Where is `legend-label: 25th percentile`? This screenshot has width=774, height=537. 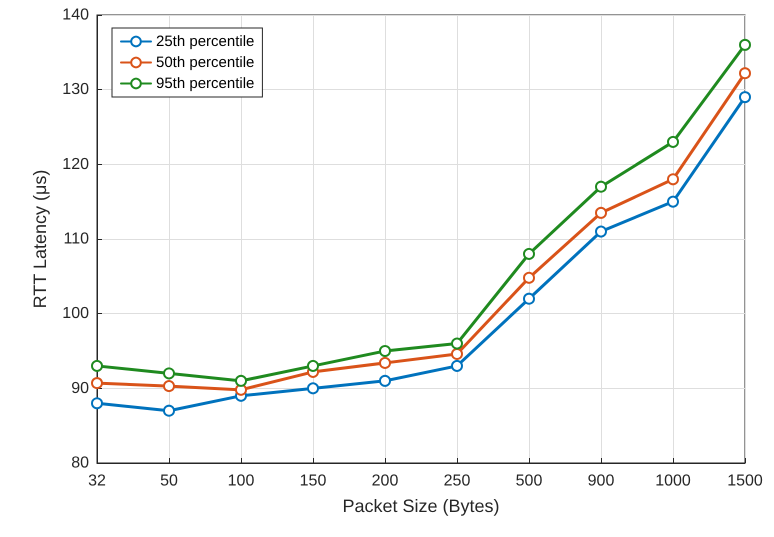
legend-label: 25th percentile is located at coordinates (205, 41).